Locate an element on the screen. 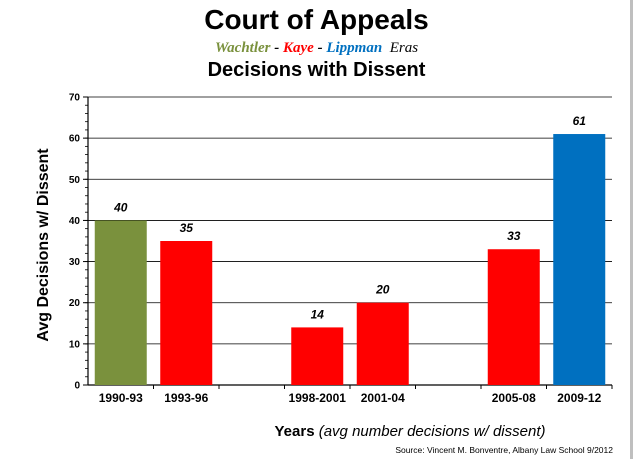  data-label: 61 is located at coordinates (580, 121).